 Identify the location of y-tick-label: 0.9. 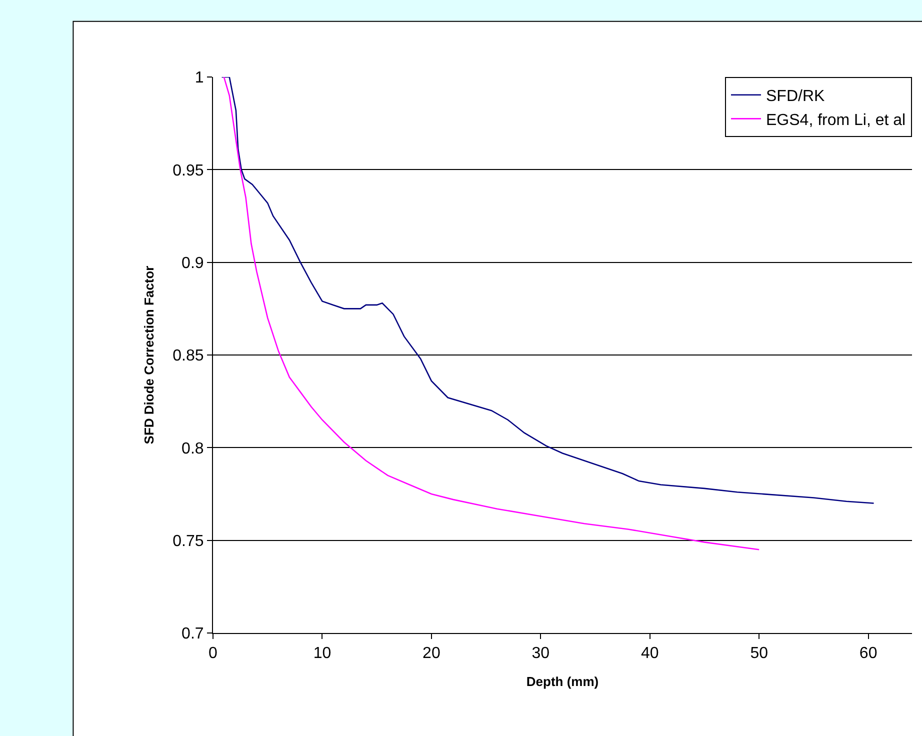
(193, 263).